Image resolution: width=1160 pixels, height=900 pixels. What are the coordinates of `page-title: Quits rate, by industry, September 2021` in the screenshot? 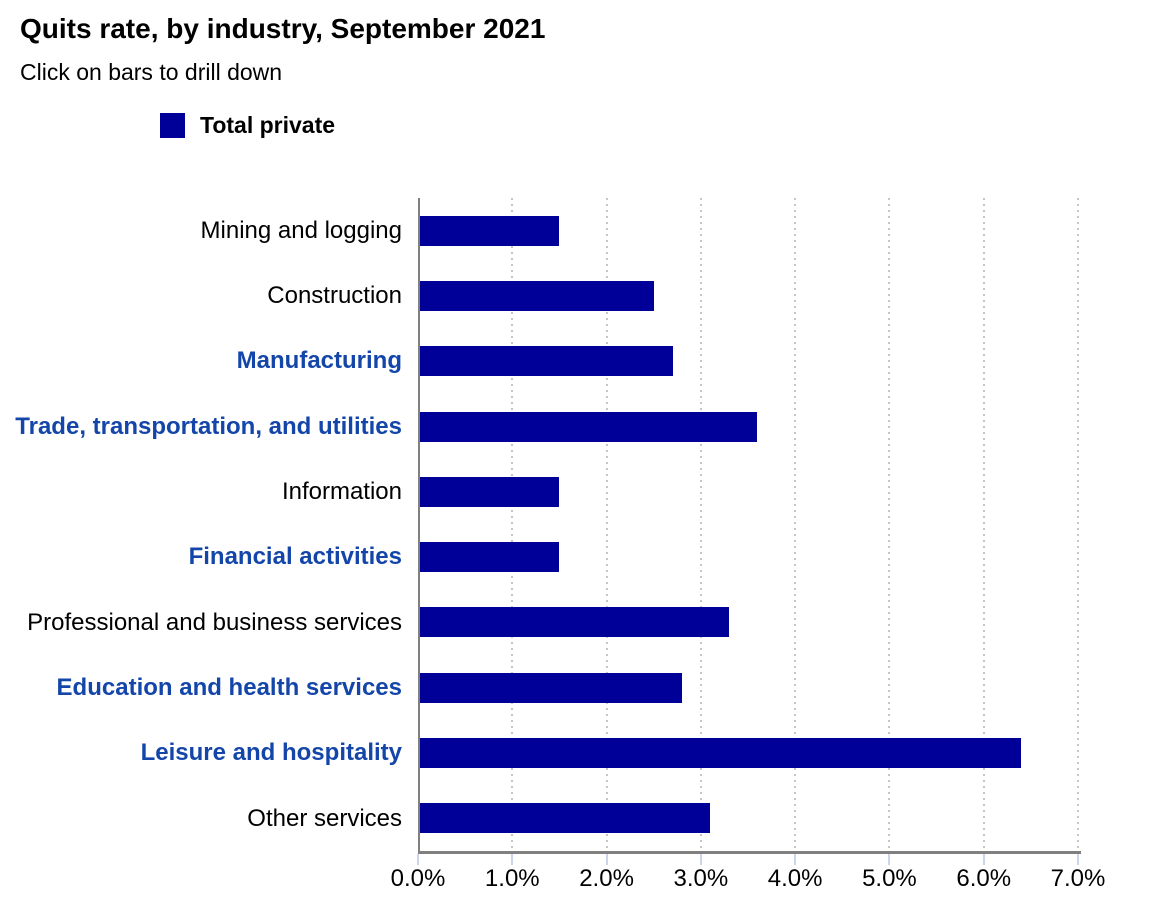 It's located at (283, 28).